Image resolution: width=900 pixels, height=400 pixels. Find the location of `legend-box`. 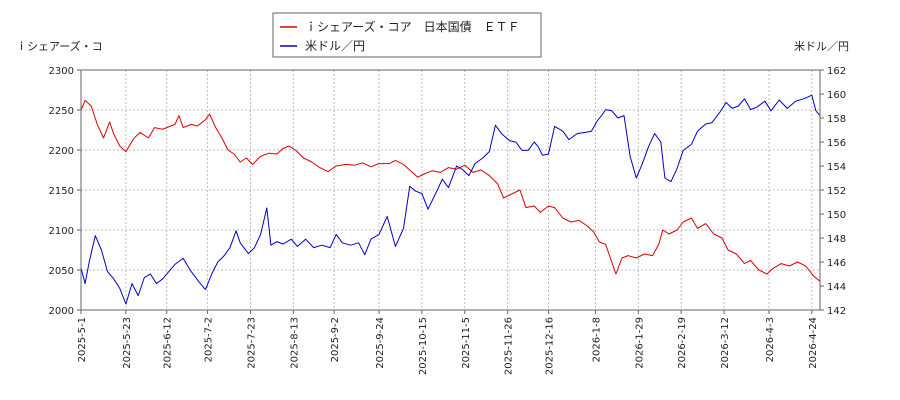

legend-box is located at coordinates (407, 35).